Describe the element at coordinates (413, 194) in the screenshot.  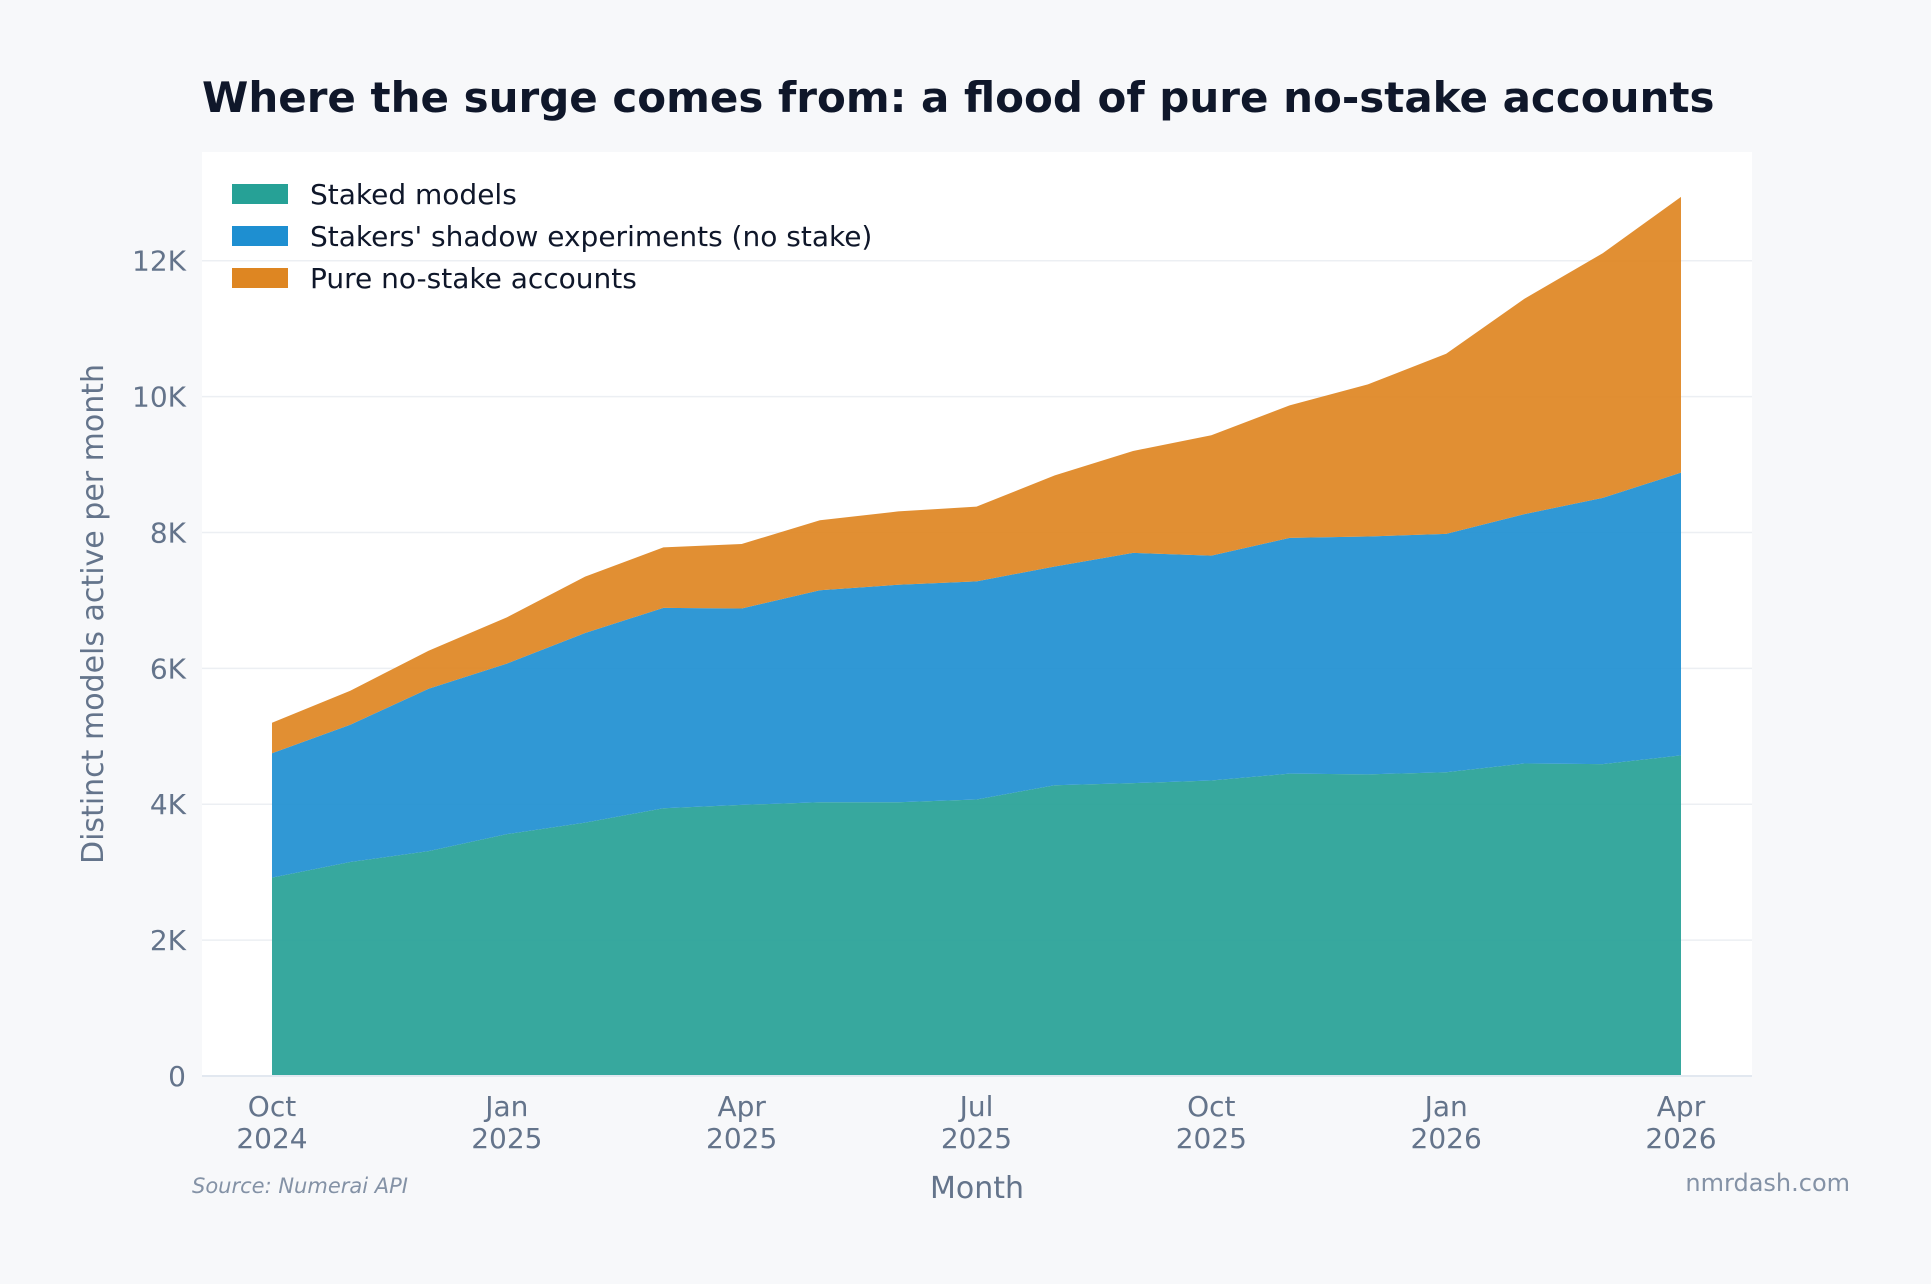
I see `legend-label: Staked models` at that location.